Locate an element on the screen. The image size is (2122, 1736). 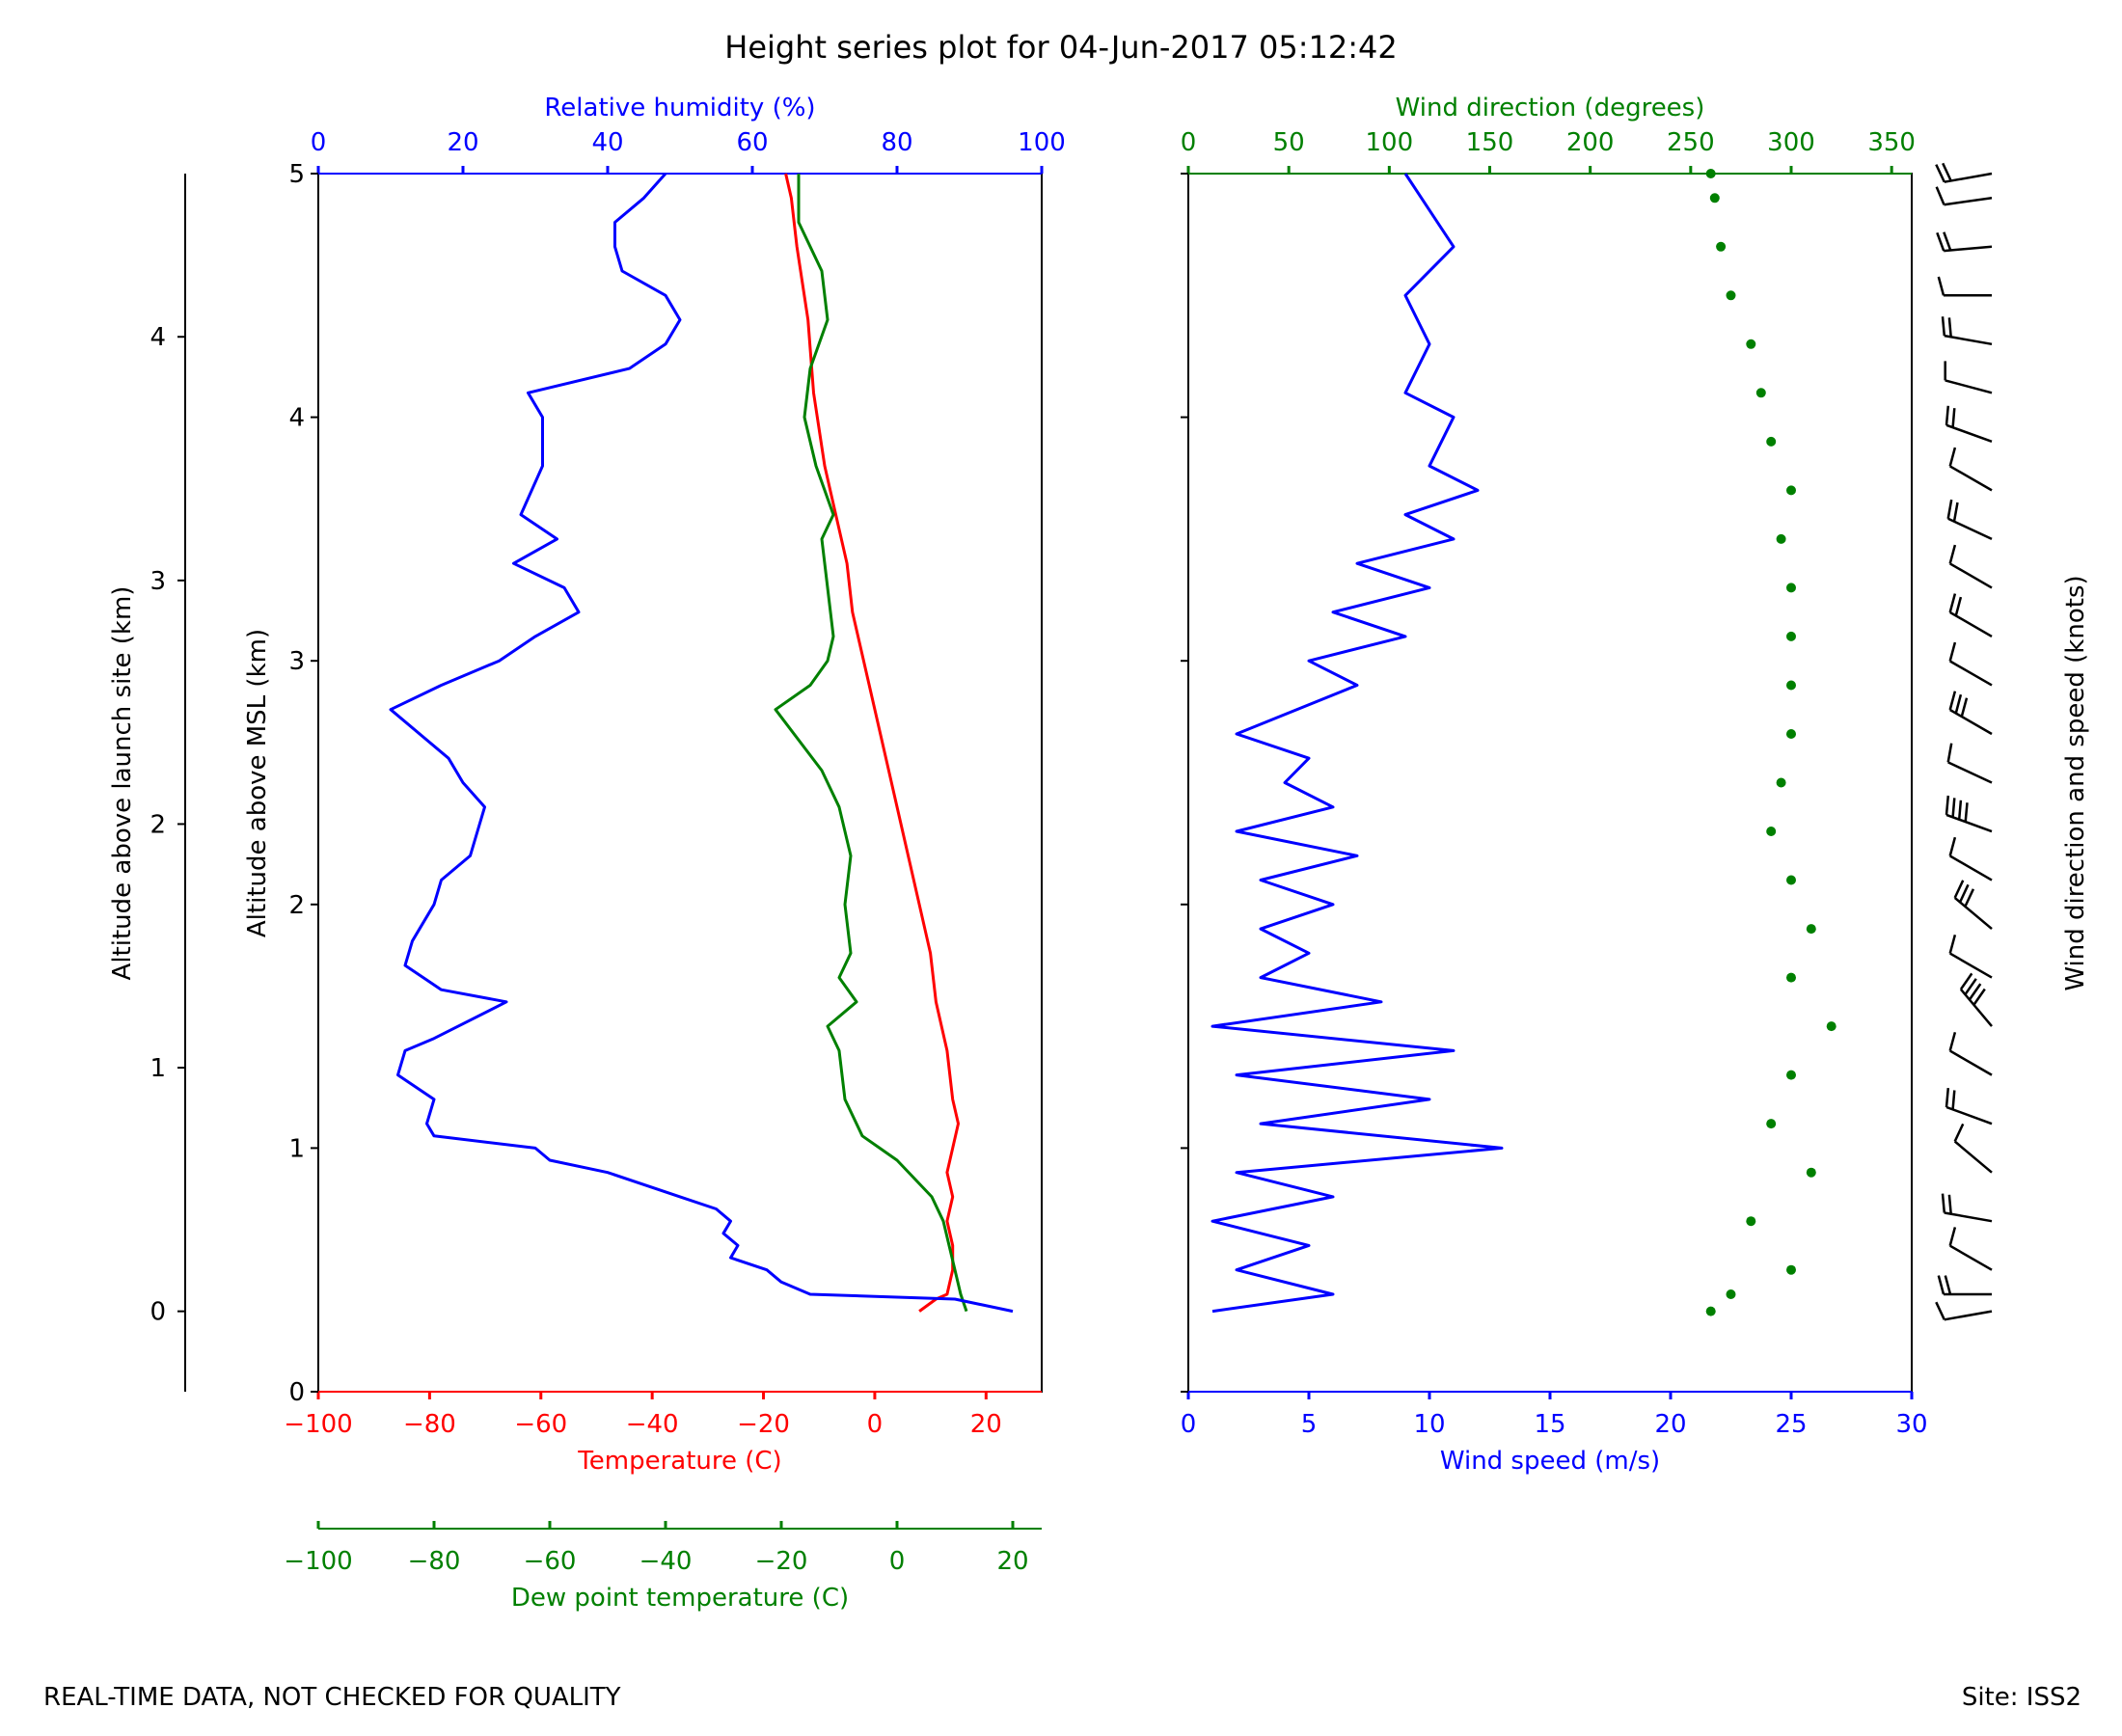
msl-altitude-axis-label: Altitude above MSL (km) is located at coordinates (258, 783).